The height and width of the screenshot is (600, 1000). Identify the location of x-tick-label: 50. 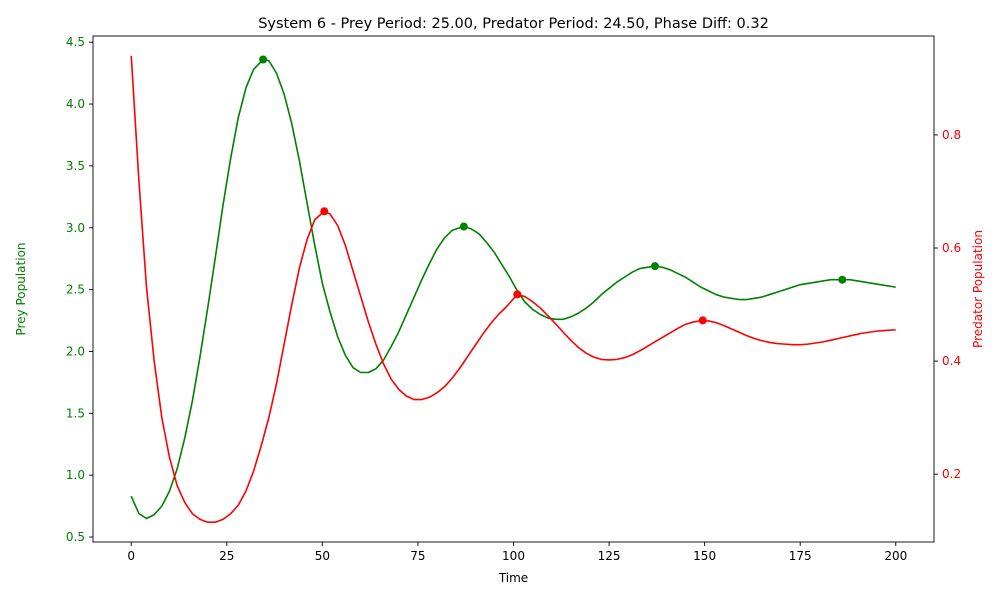
(322, 556).